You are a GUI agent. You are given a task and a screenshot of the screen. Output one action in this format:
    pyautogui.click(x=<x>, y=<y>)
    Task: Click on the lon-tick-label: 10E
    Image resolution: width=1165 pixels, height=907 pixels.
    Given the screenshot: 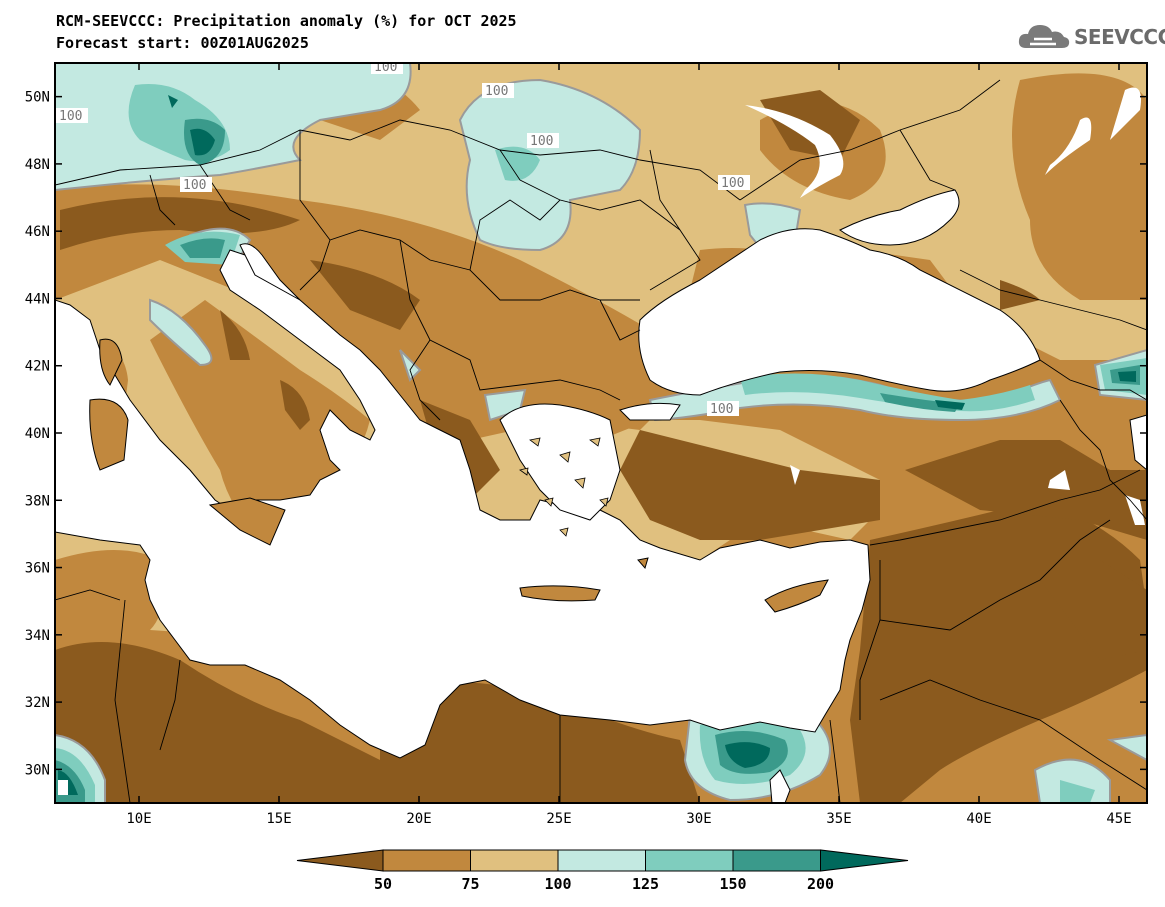 What is the action you would take?
    pyautogui.click(x=138, y=819)
    